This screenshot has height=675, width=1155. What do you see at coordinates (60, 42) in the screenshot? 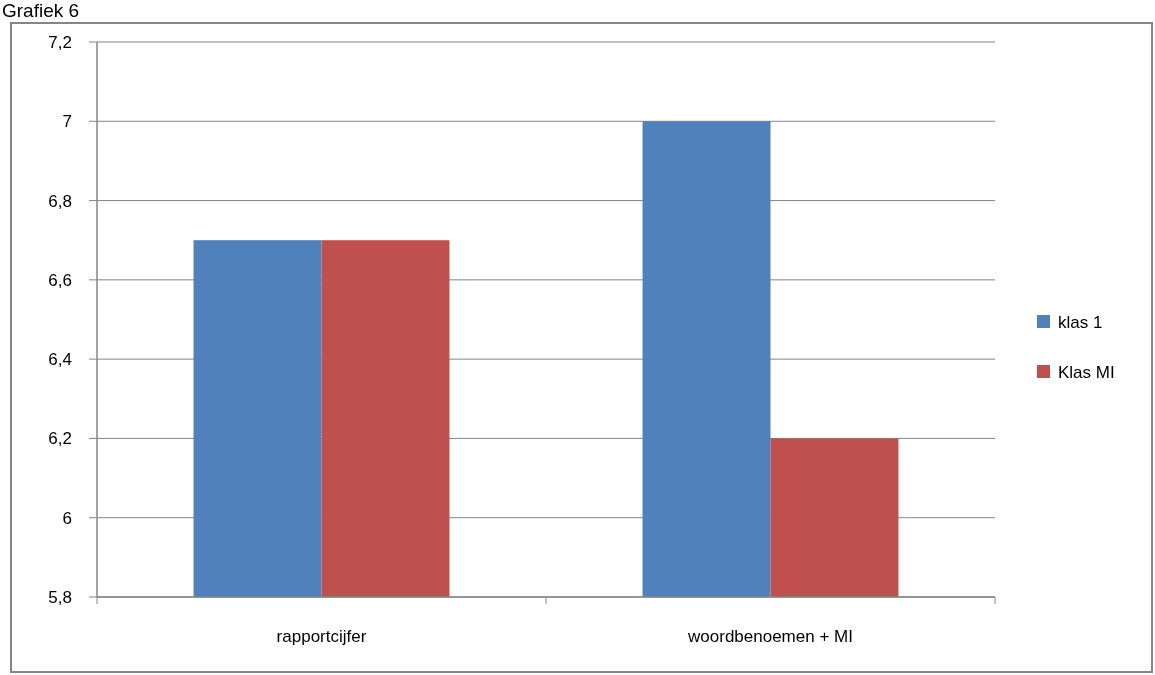
I see `y-tick-label: 7,2` at bounding box center [60, 42].